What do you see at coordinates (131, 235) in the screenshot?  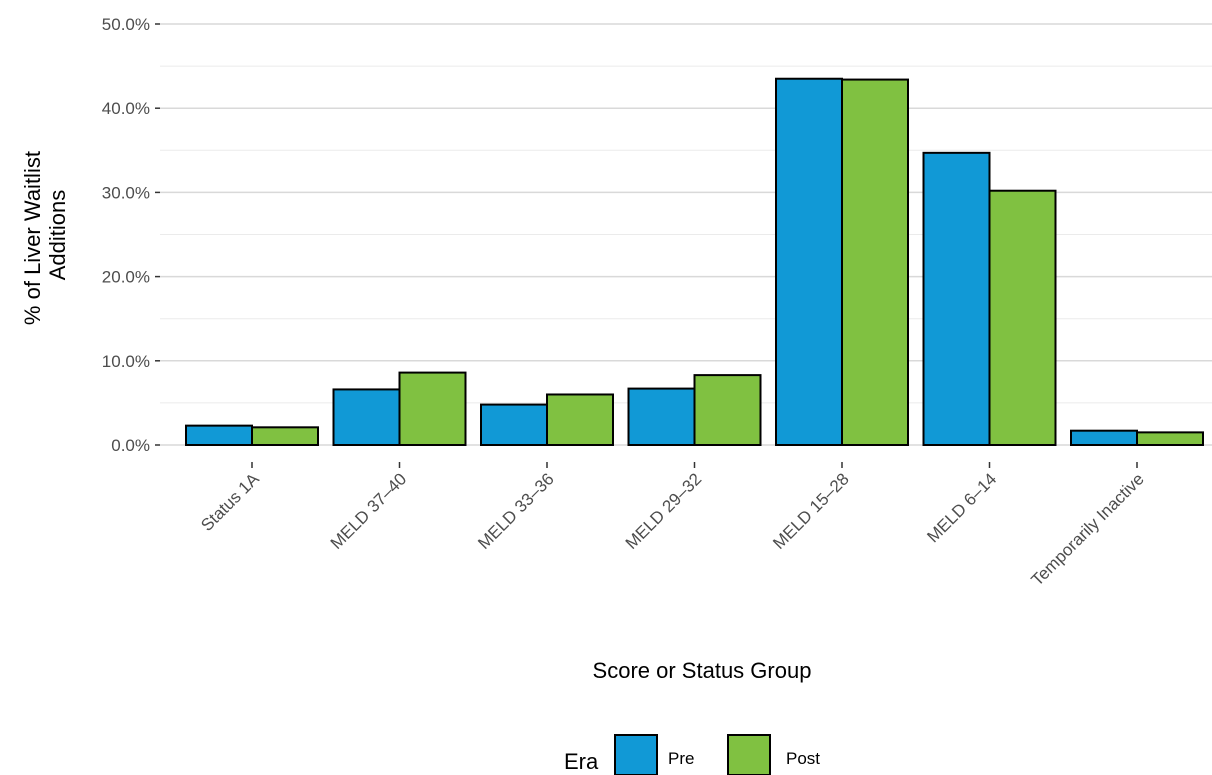 I see `y-axis: 0.0% 10.0% 20.0% 30.0% 40.0% 50.0%` at bounding box center [131, 235].